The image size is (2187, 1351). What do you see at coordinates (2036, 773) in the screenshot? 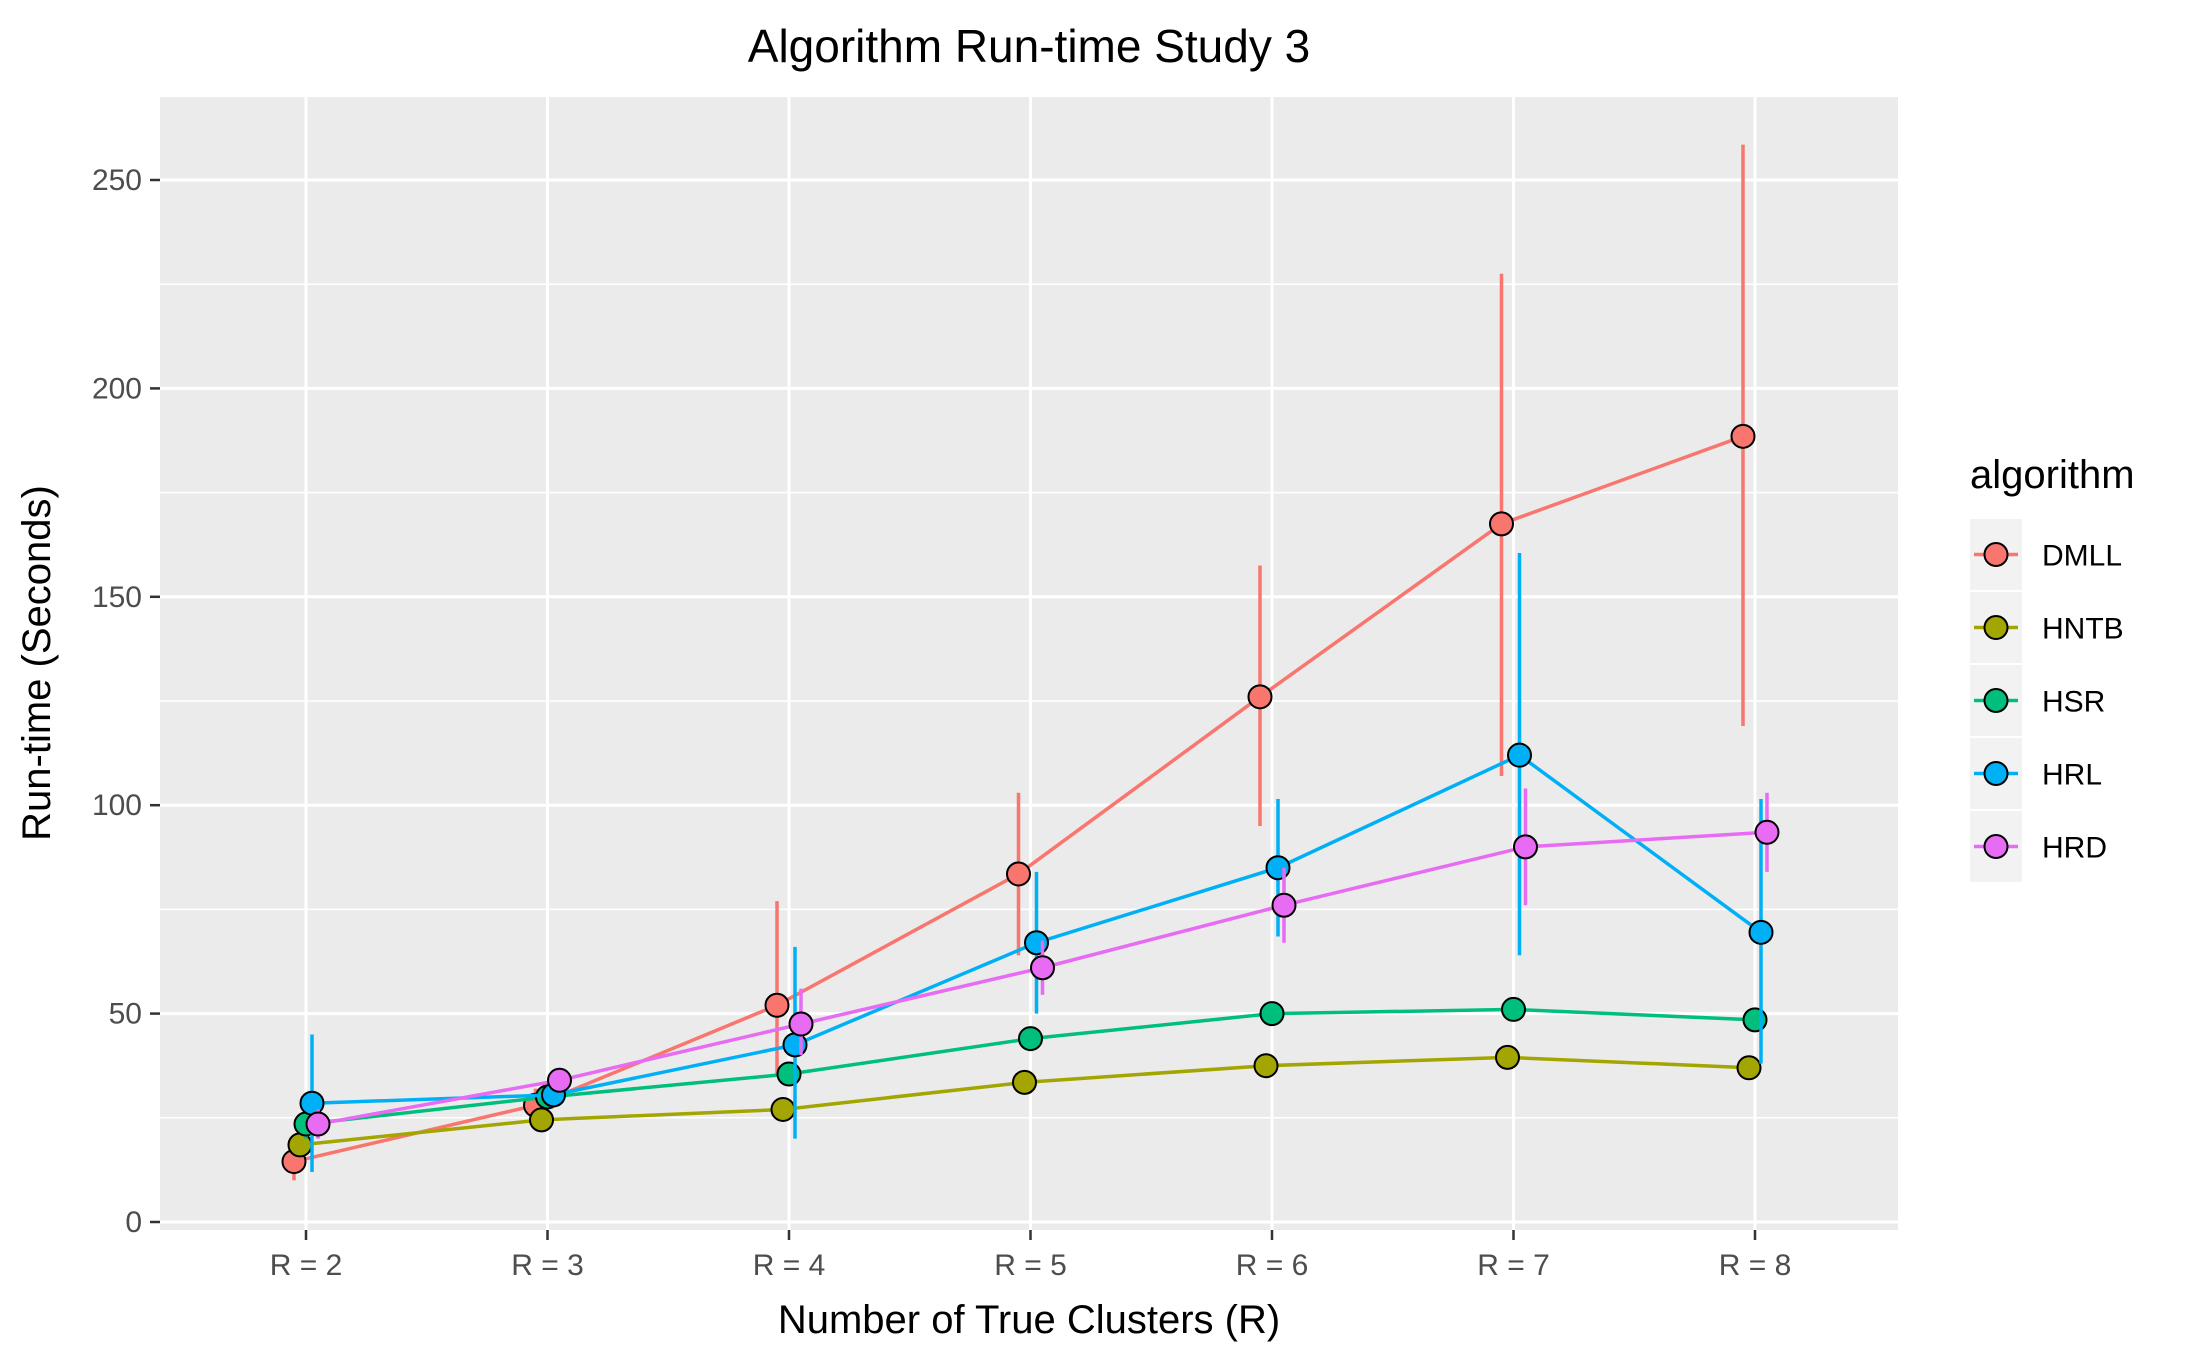
I see `legend-item-hrl: HRL` at bounding box center [2036, 773].